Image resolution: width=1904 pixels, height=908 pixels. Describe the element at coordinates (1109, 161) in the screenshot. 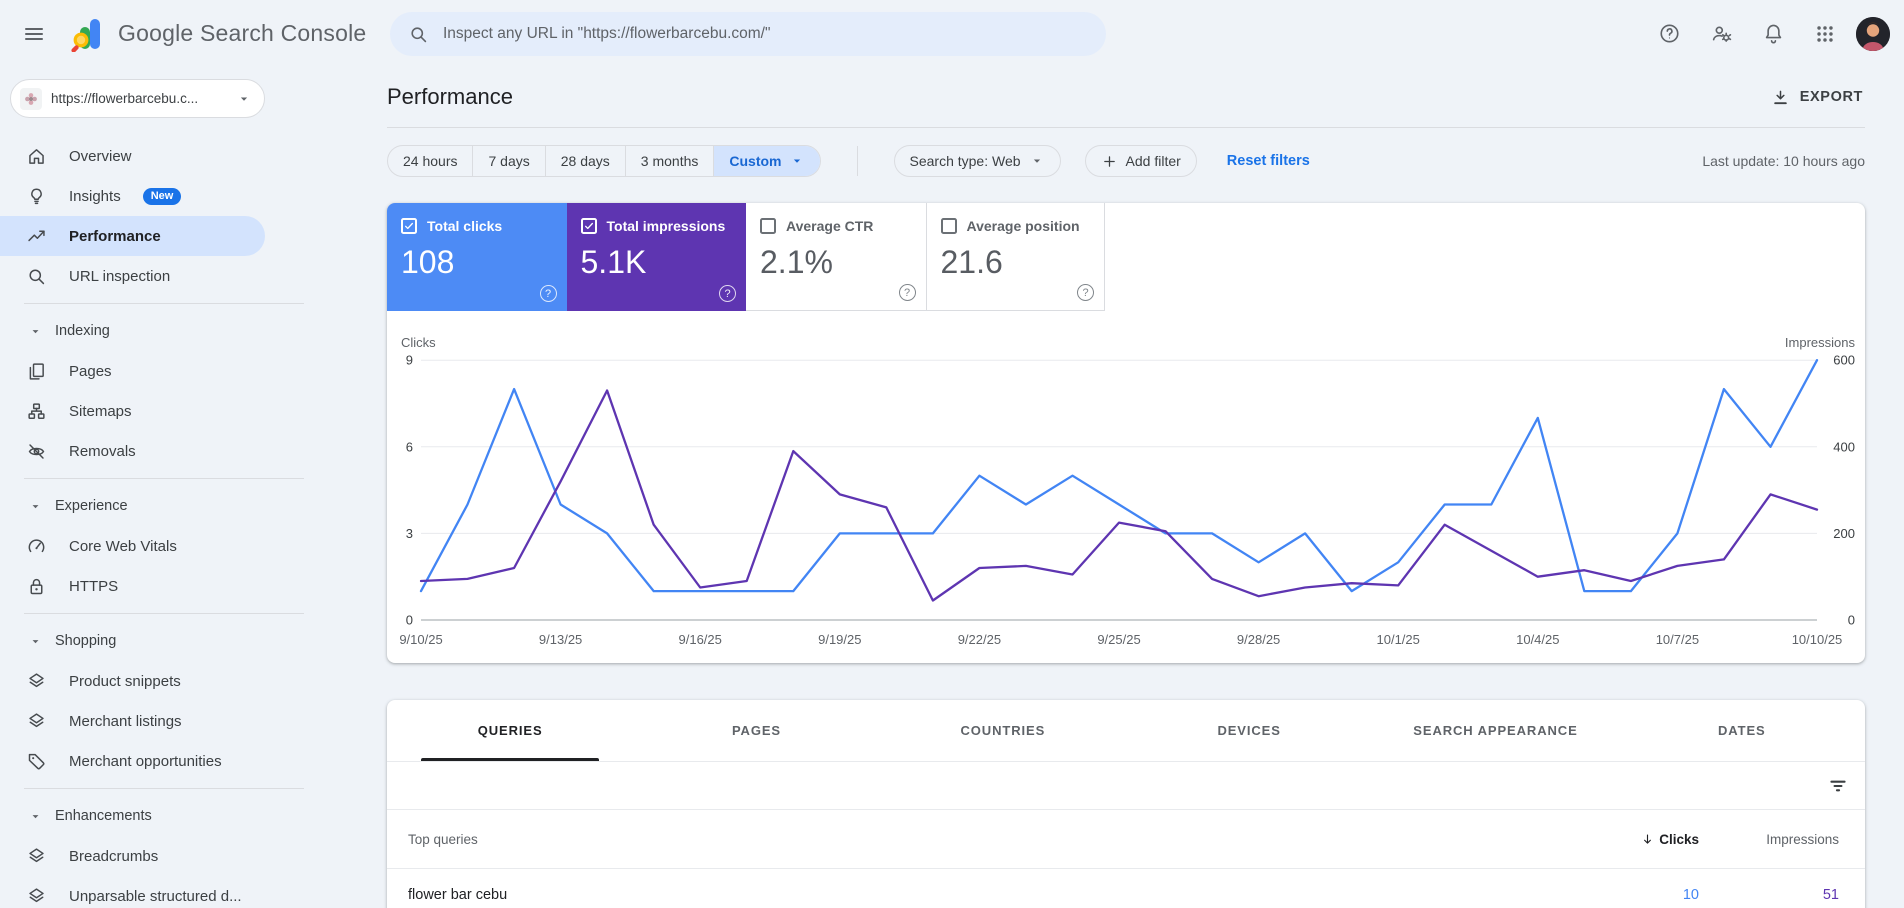

I see `plus-icon` at that location.